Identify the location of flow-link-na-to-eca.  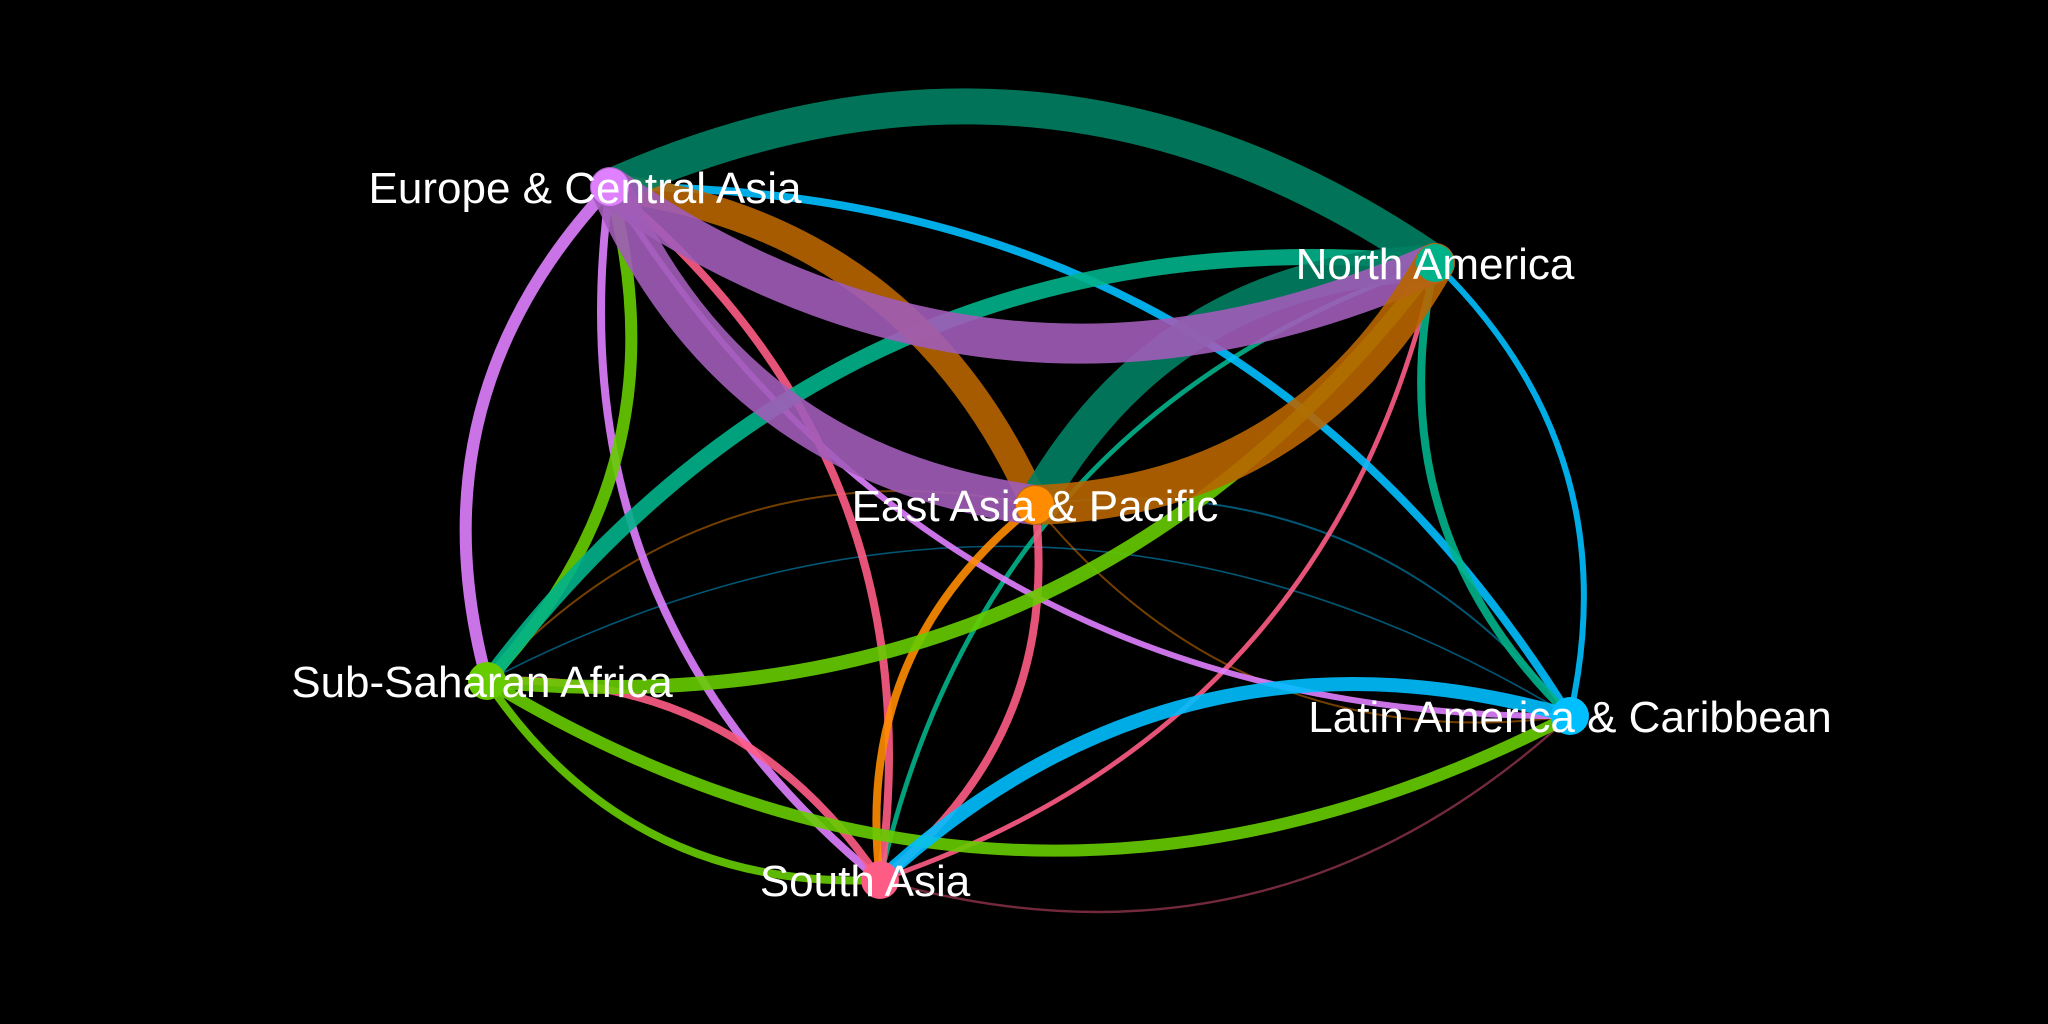
(1022, 184).